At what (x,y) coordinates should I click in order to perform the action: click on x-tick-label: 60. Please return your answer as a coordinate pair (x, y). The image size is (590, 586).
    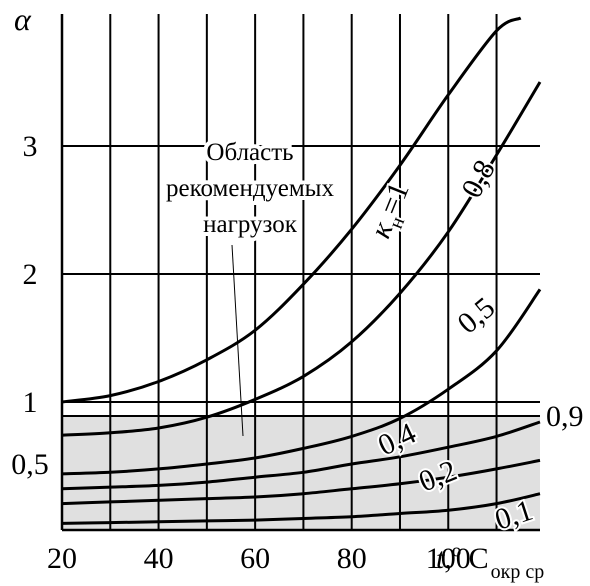
    Looking at the image, I should click on (255, 558).